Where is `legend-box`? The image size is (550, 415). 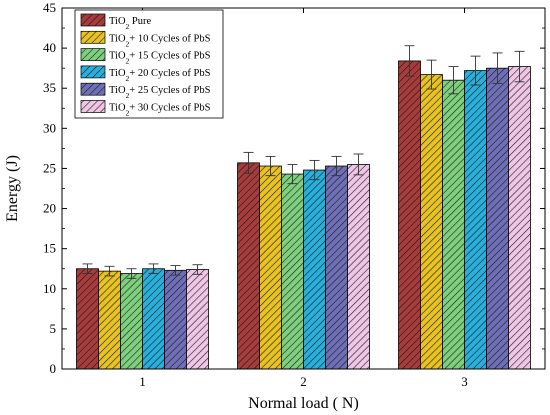 legend-box is located at coordinates (149, 64).